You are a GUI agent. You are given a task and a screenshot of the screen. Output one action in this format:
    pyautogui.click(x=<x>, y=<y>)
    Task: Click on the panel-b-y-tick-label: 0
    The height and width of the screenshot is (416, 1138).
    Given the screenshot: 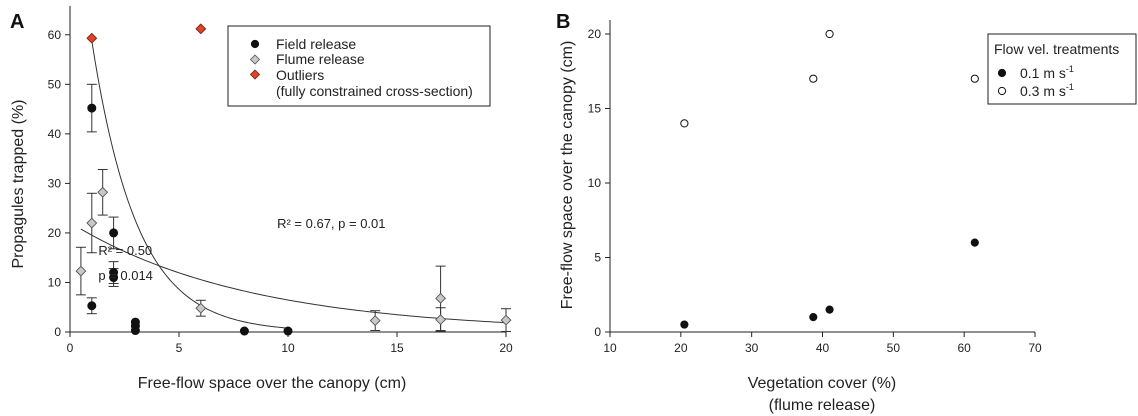 What is the action you would take?
    pyautogui.click(x=597, y=332)
    